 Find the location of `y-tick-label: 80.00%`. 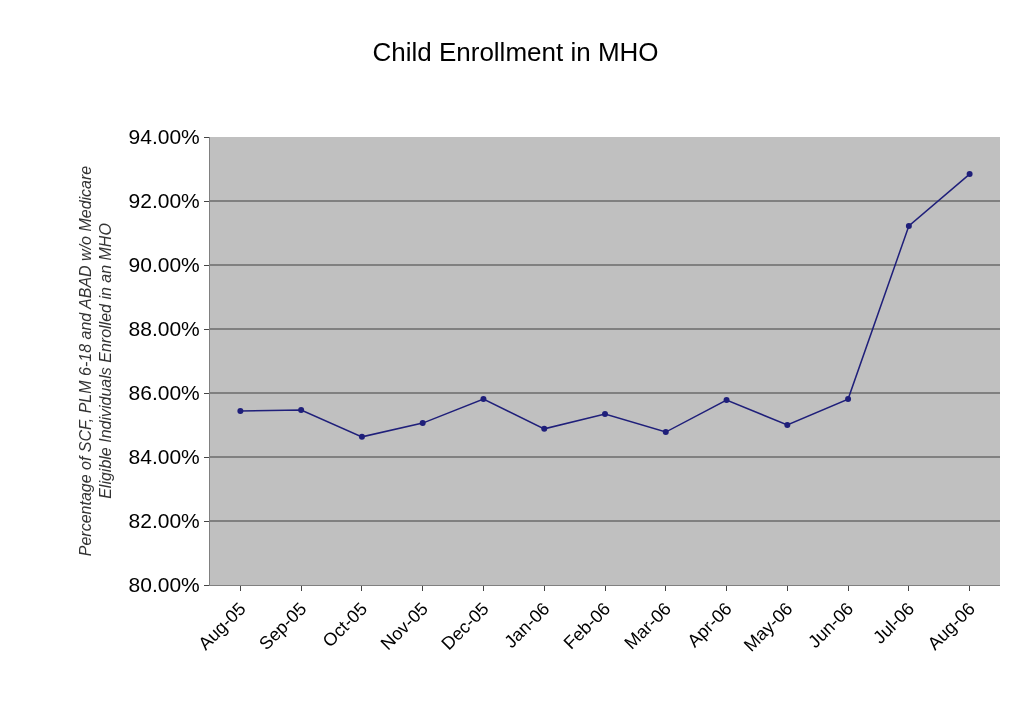

y-tick-label: 80.00% is located at coordinates (164, 585).